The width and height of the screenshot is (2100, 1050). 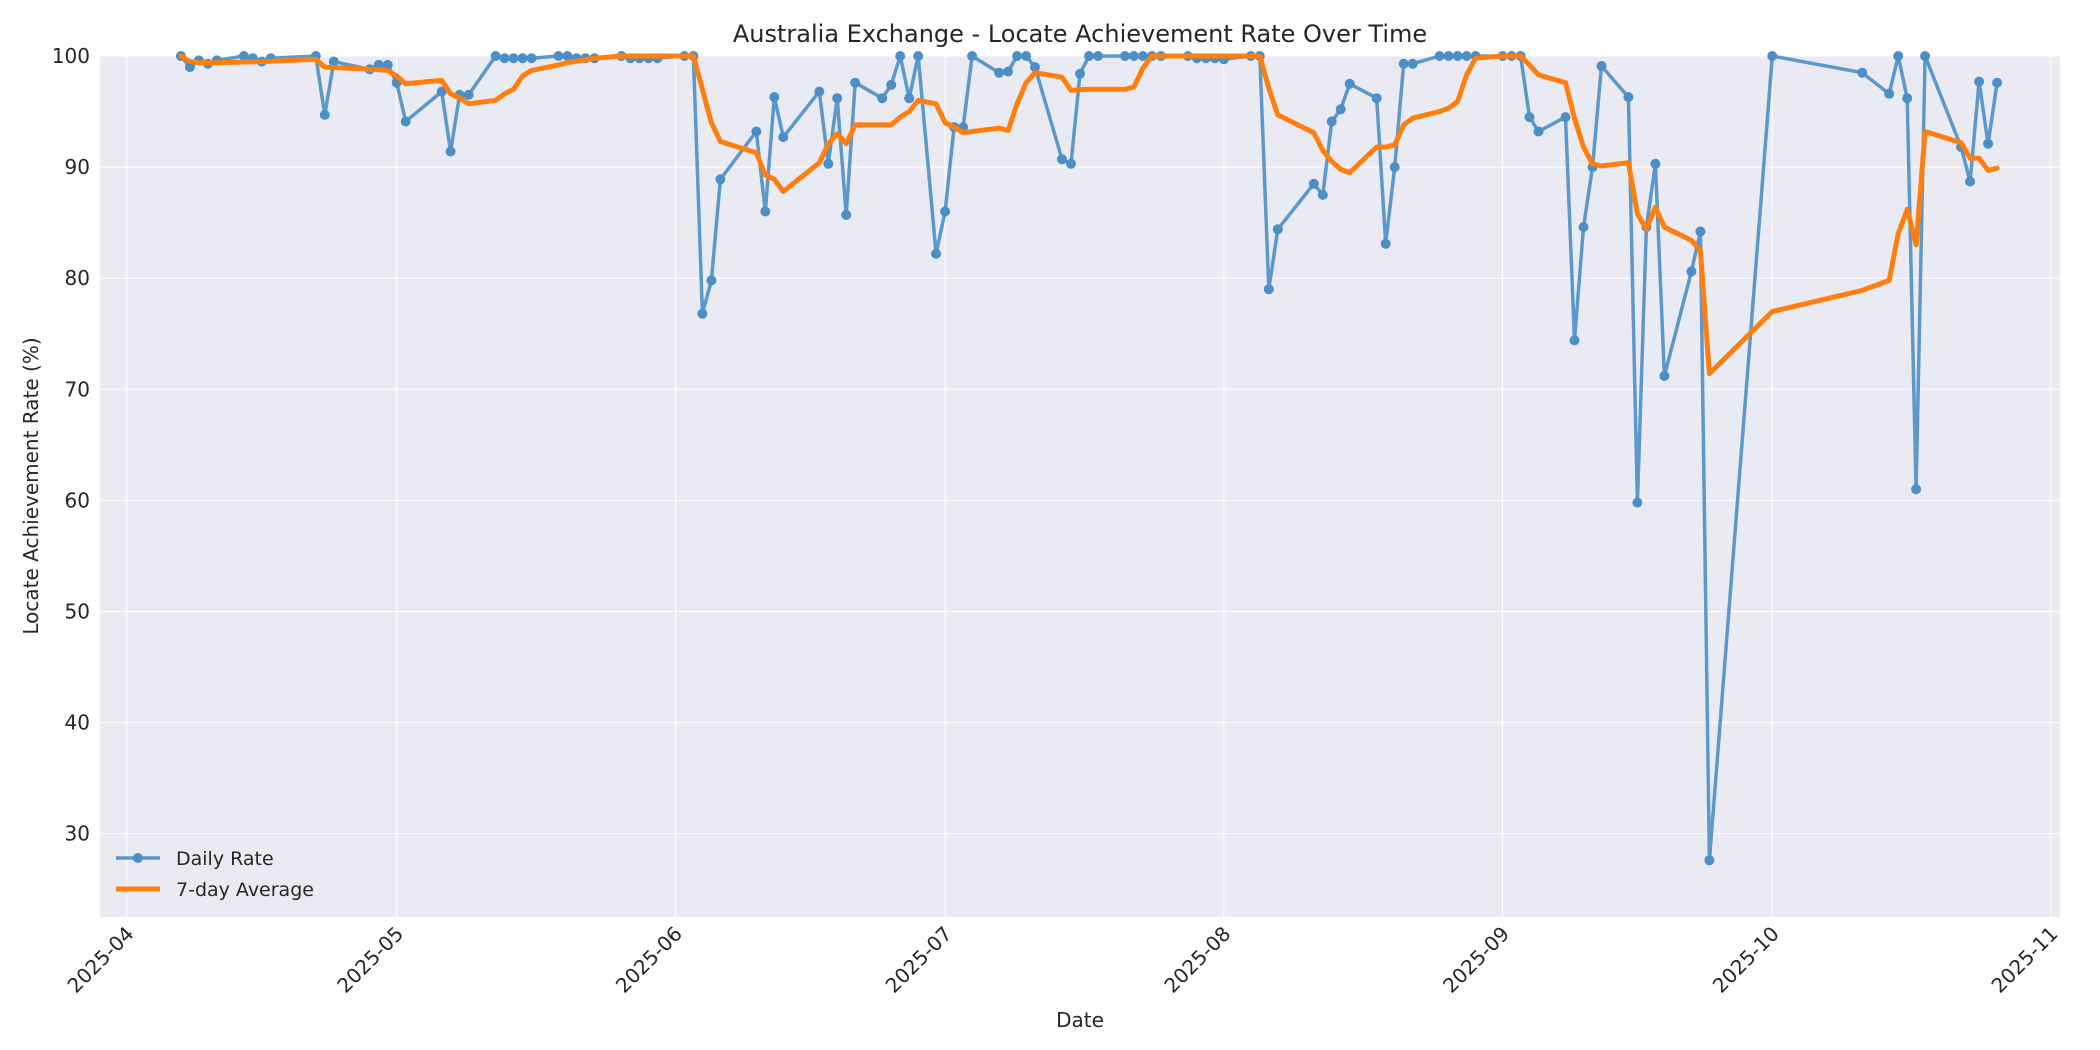 What do you see at coordinates (77, 278) in the screenshot?
I see `y-tick-label: 80` at bounding box center [77, 278].